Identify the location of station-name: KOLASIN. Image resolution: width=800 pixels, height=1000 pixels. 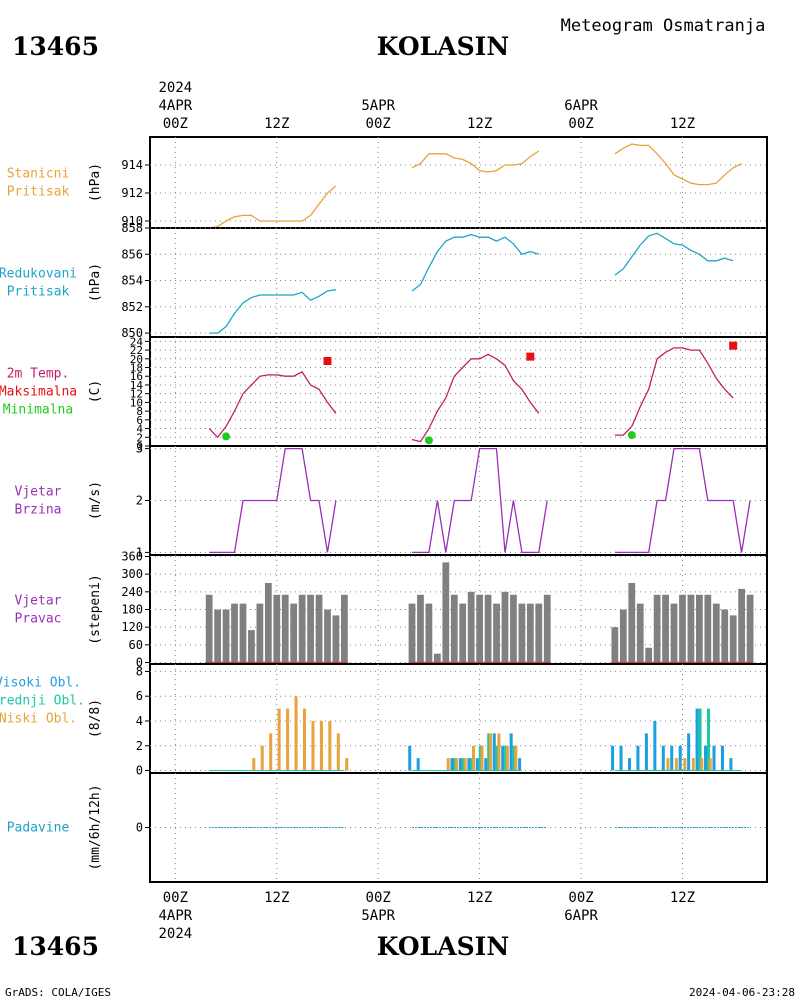
(443, 46).